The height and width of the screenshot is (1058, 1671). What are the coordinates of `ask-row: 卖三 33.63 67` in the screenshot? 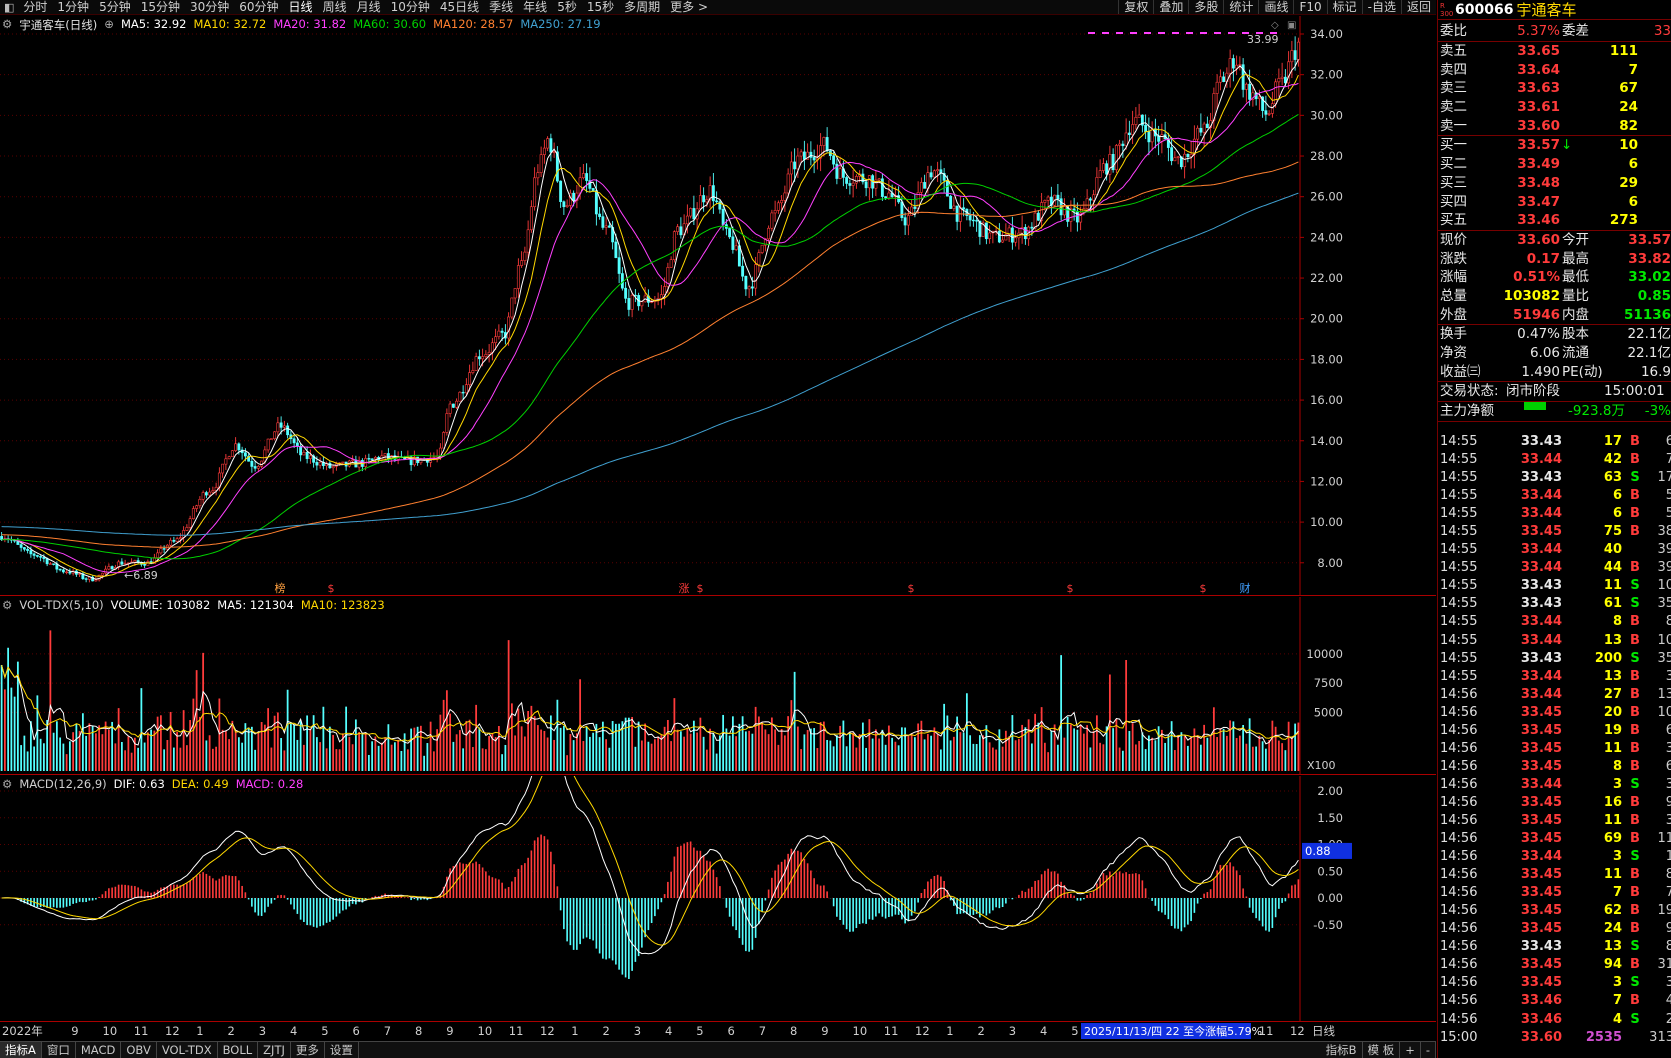 It's located at (1554, 88).